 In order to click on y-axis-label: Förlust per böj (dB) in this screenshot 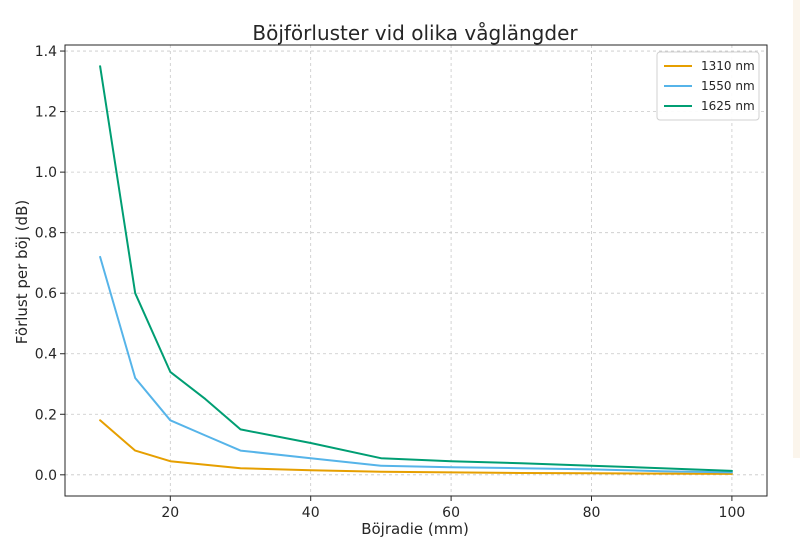, I will do `click(22, 272)`.